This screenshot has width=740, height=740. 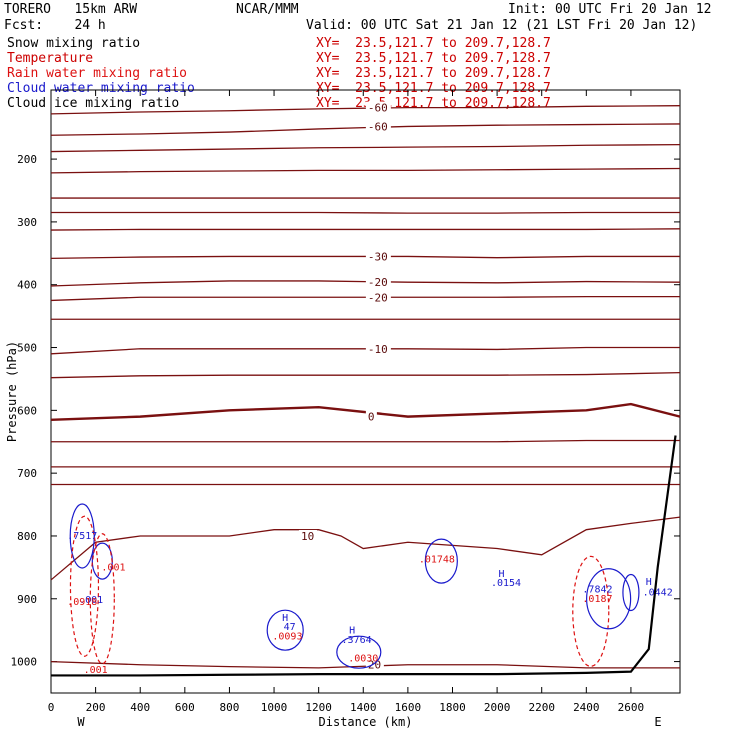 What do you see at coordinates (50, 58) in the screenshot?
I see `legend-label: Temperature` at bounding box center [50, 58].